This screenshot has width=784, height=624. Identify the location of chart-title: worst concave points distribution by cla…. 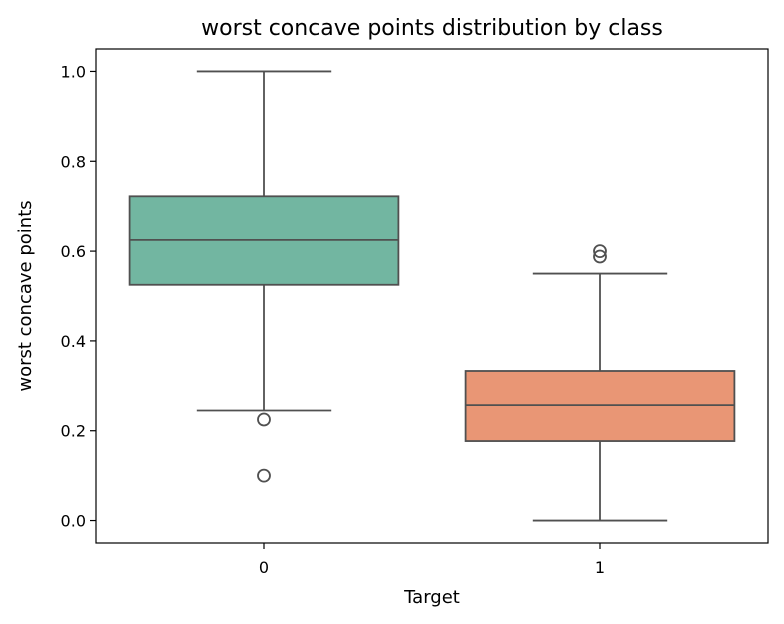
(432, 28).